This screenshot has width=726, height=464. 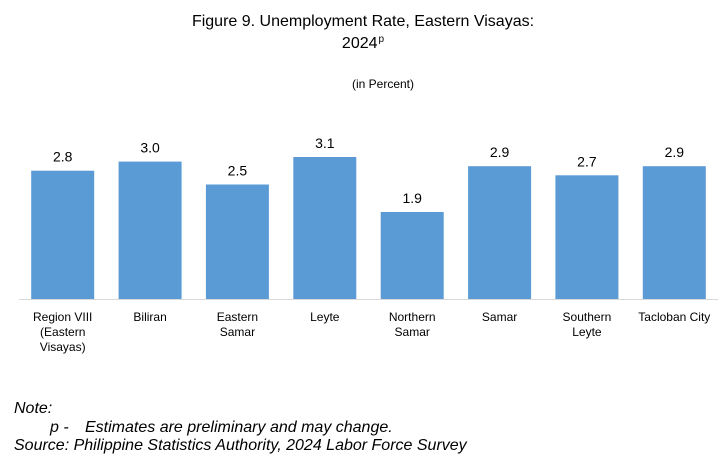 I want to click on category-label: Southern Leyte, so click(x=587, y=324).